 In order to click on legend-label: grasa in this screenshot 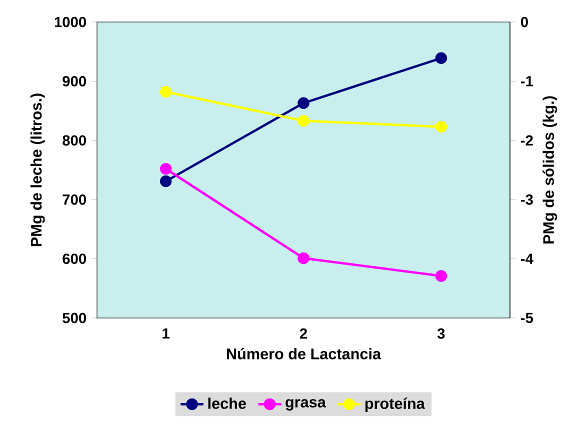, I will do `click(306, 405)`.